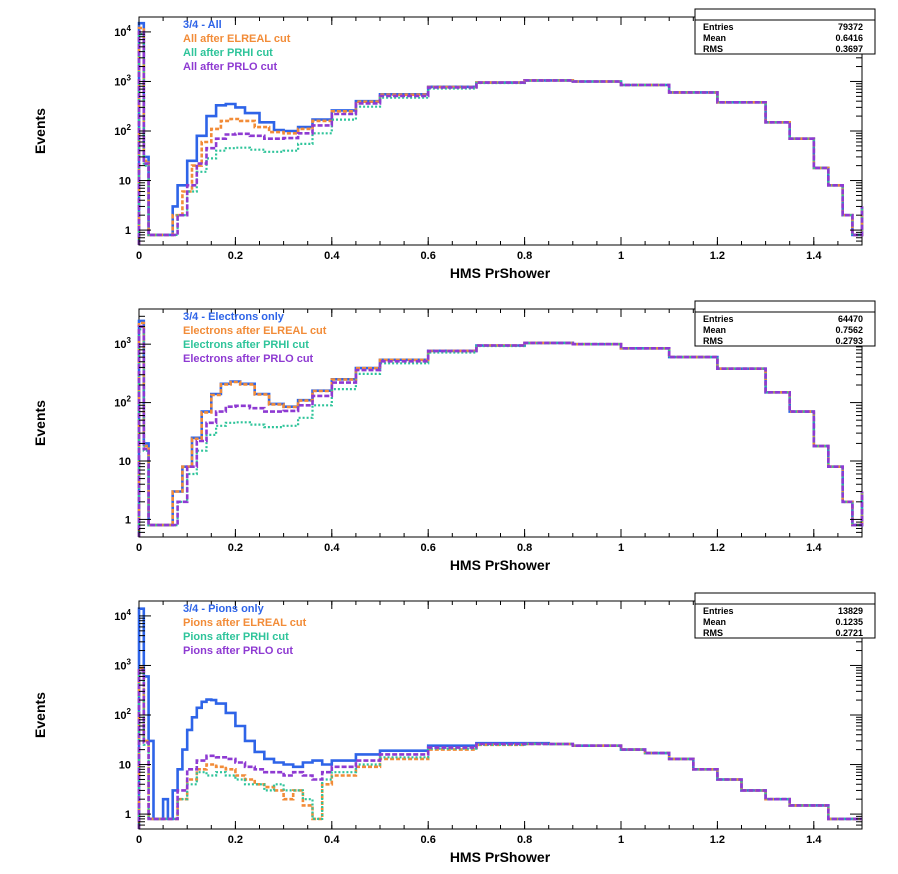  Describe the element at coordinates (849, 622) in the screenshot. I see `stats-value: 0.1235` at that location.